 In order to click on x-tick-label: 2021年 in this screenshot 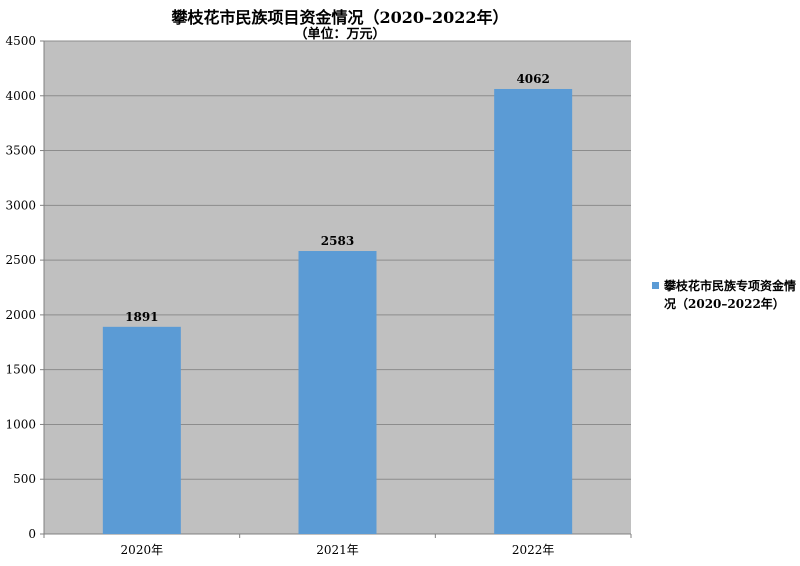, I will do `click(337, 550)`.